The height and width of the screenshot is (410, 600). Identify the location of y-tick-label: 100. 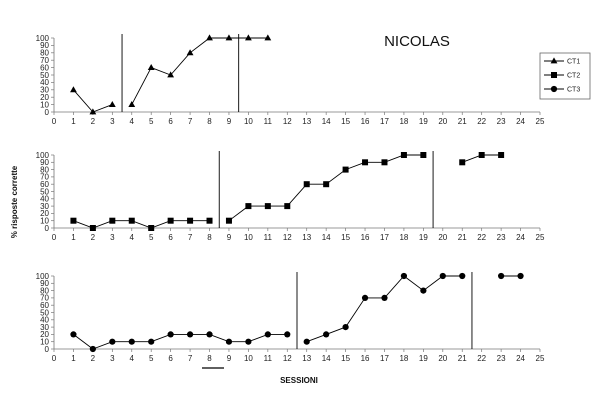
(43, 155).